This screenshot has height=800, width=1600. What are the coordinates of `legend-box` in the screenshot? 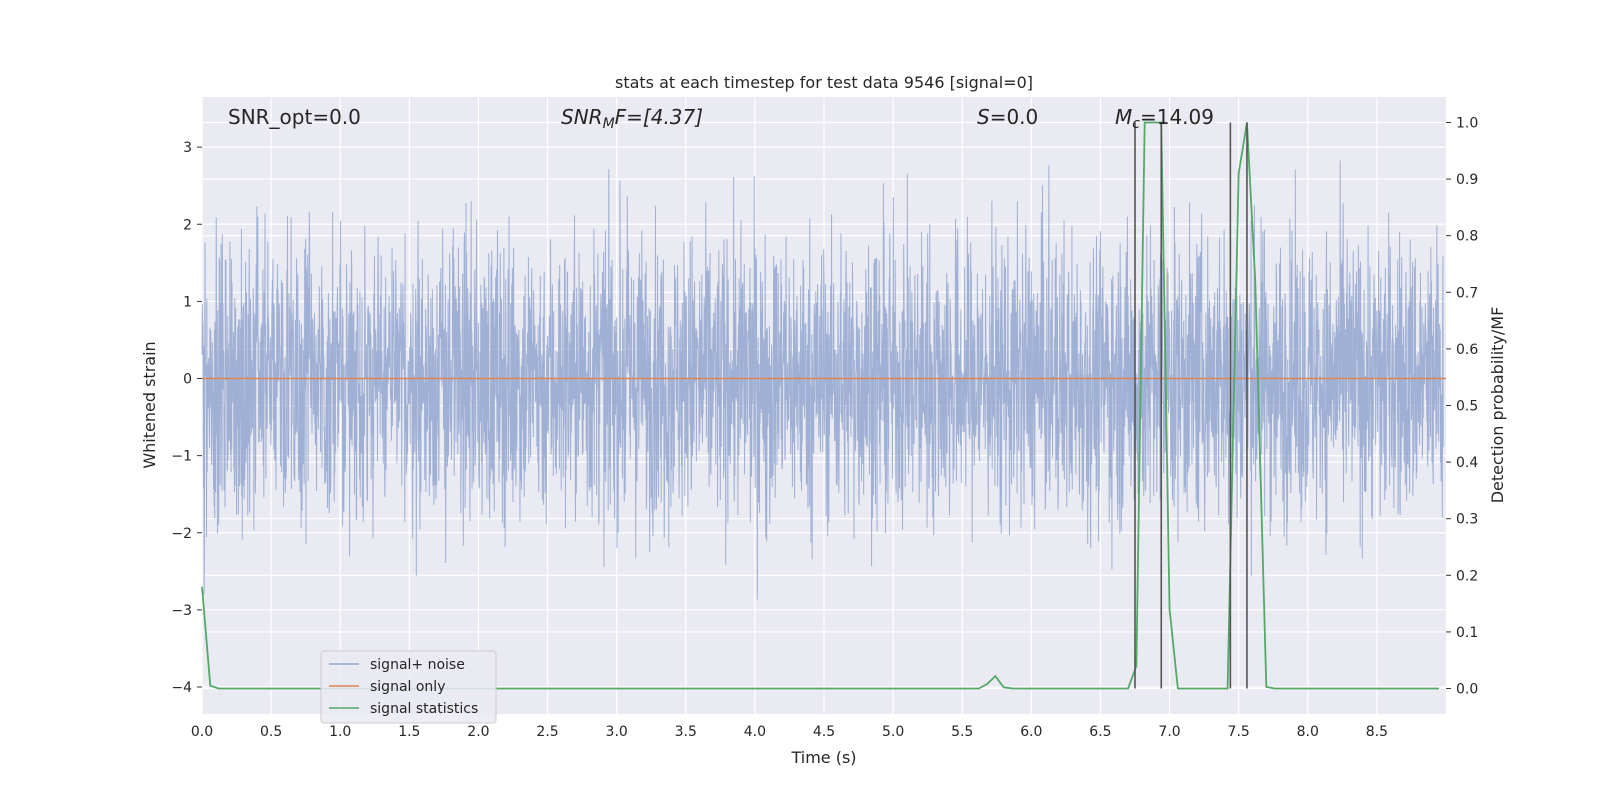 It's located at (408, 687).